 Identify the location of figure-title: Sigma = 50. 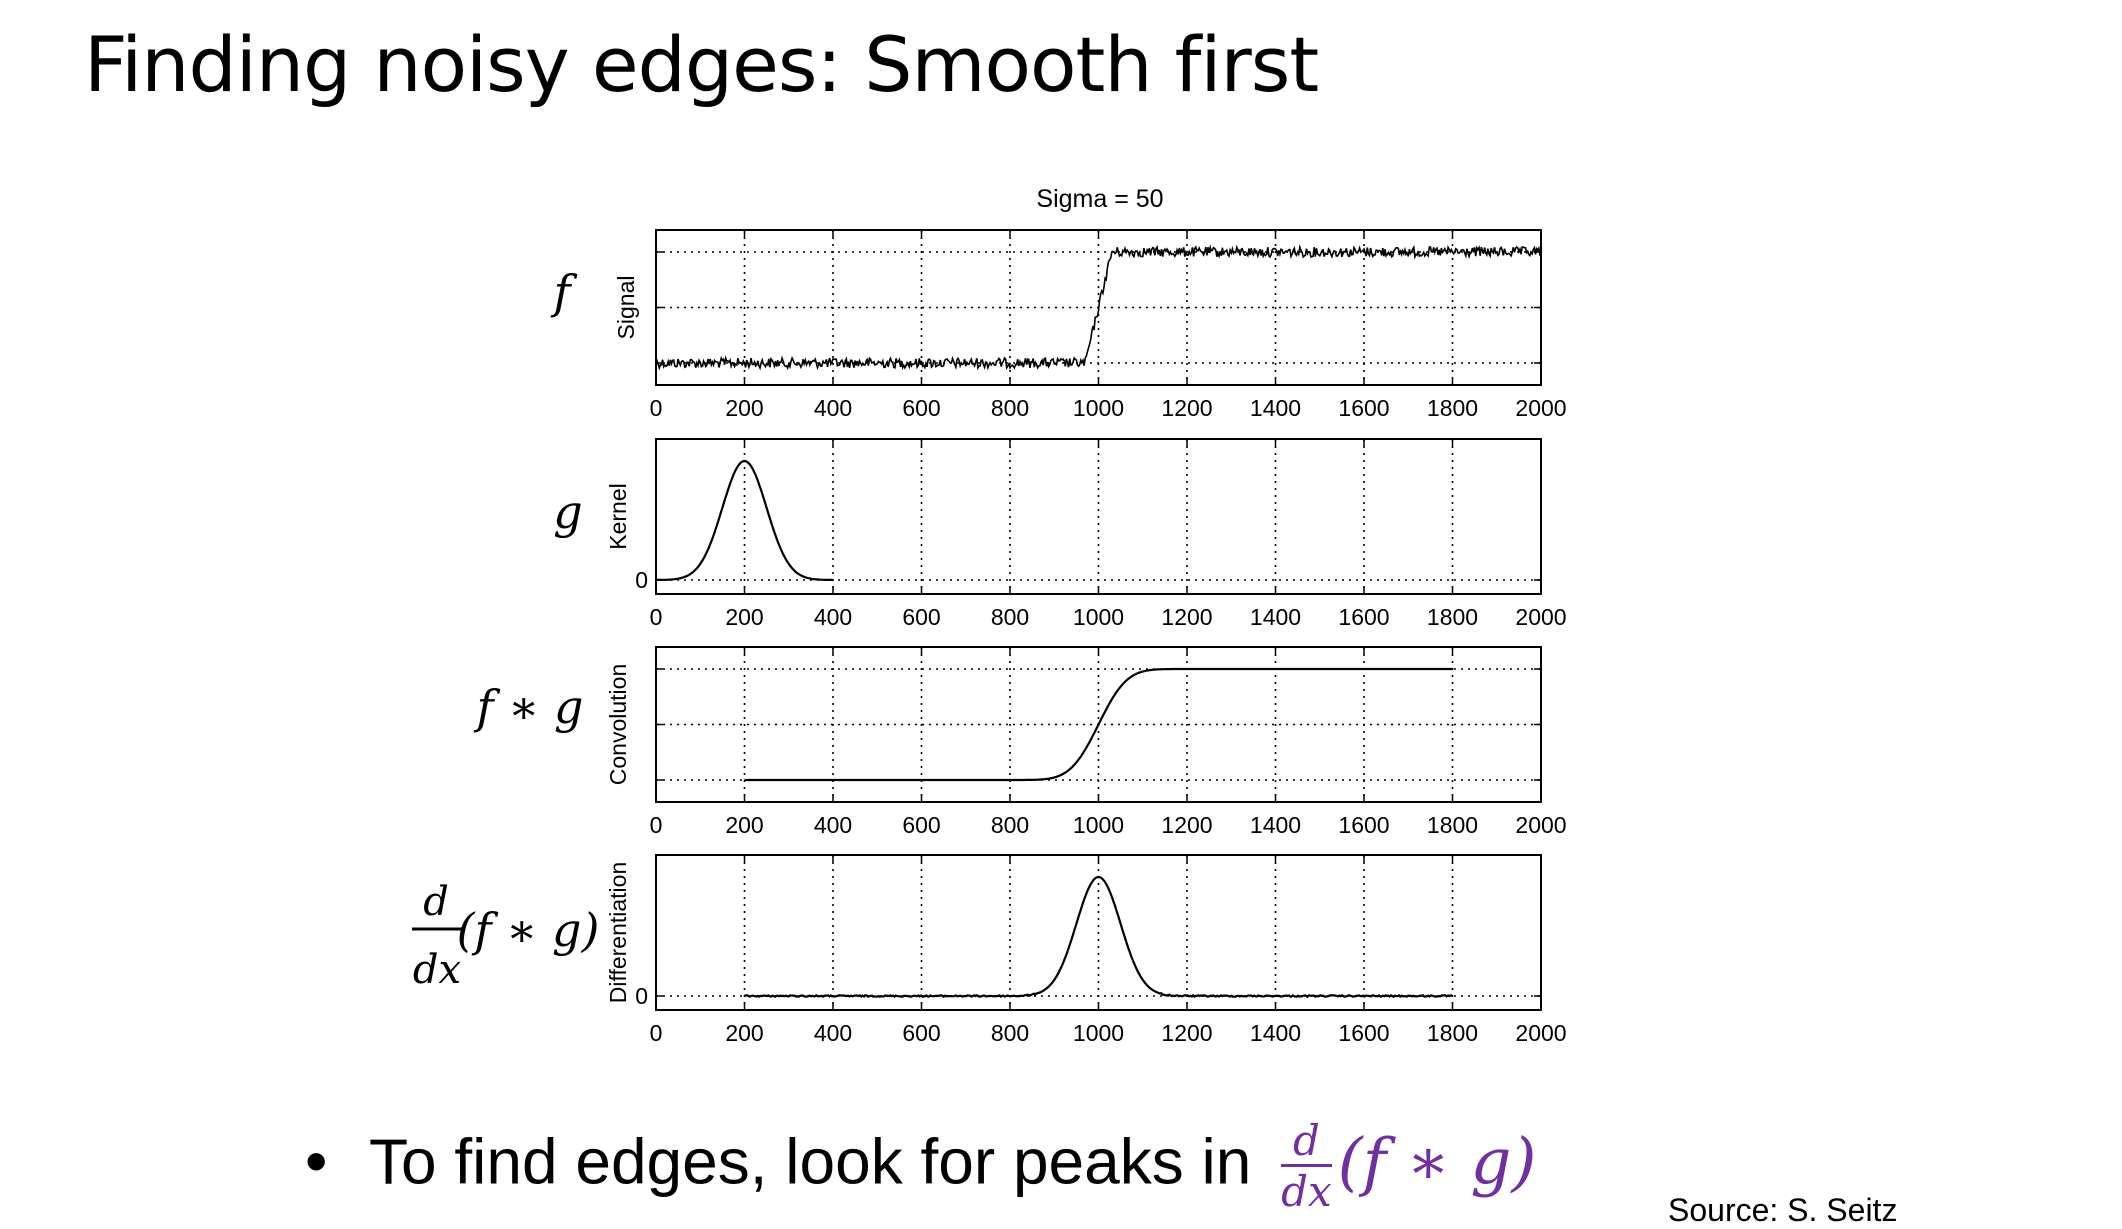
(1099, 199).